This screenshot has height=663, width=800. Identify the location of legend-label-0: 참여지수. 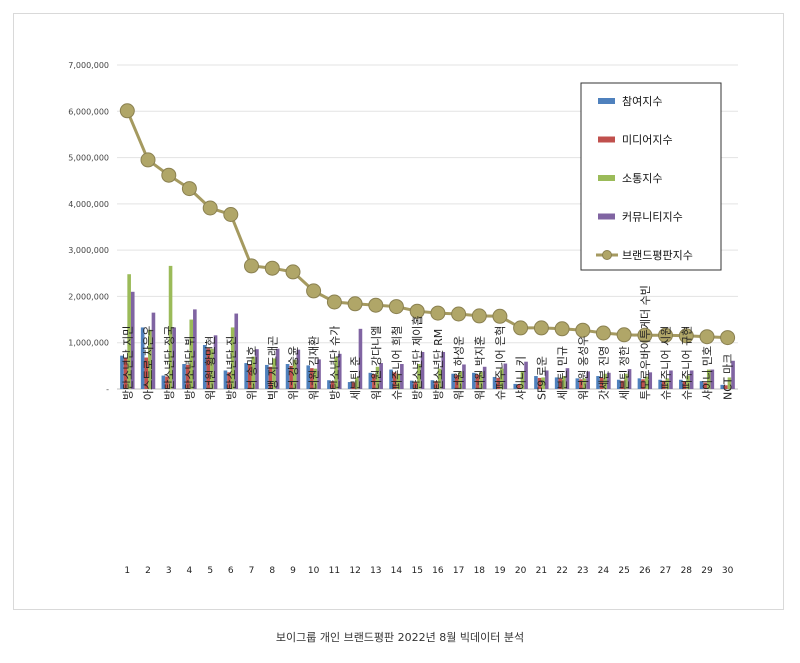
(642, 101).